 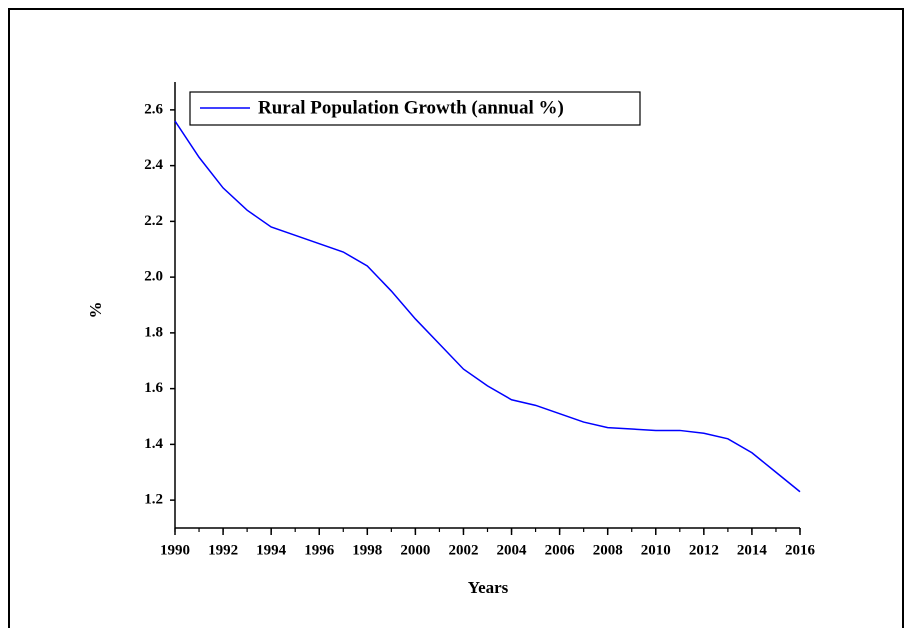 What do you see at coordinates (367, 550) in the screenshot?
I see `x-tick-label: 1998` at bounding box center [367, 550].